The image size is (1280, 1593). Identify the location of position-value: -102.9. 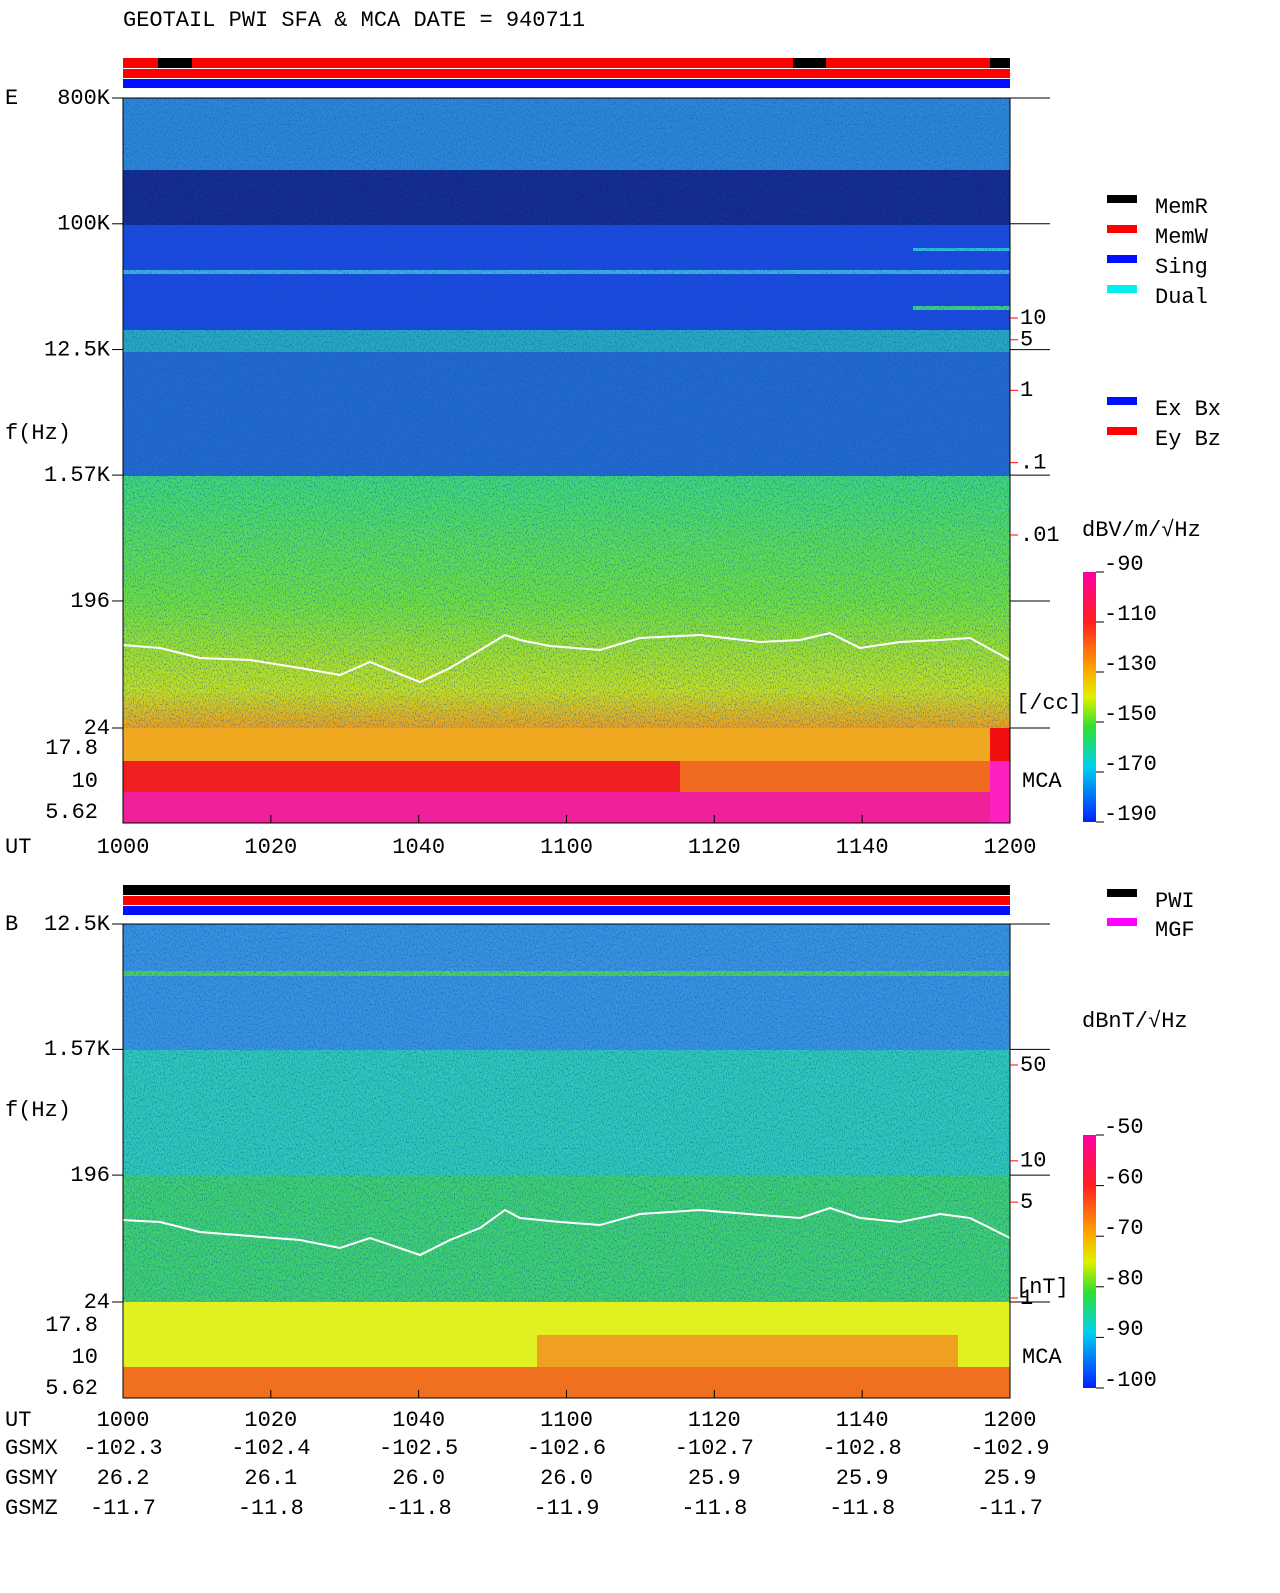
(1009, 1448).